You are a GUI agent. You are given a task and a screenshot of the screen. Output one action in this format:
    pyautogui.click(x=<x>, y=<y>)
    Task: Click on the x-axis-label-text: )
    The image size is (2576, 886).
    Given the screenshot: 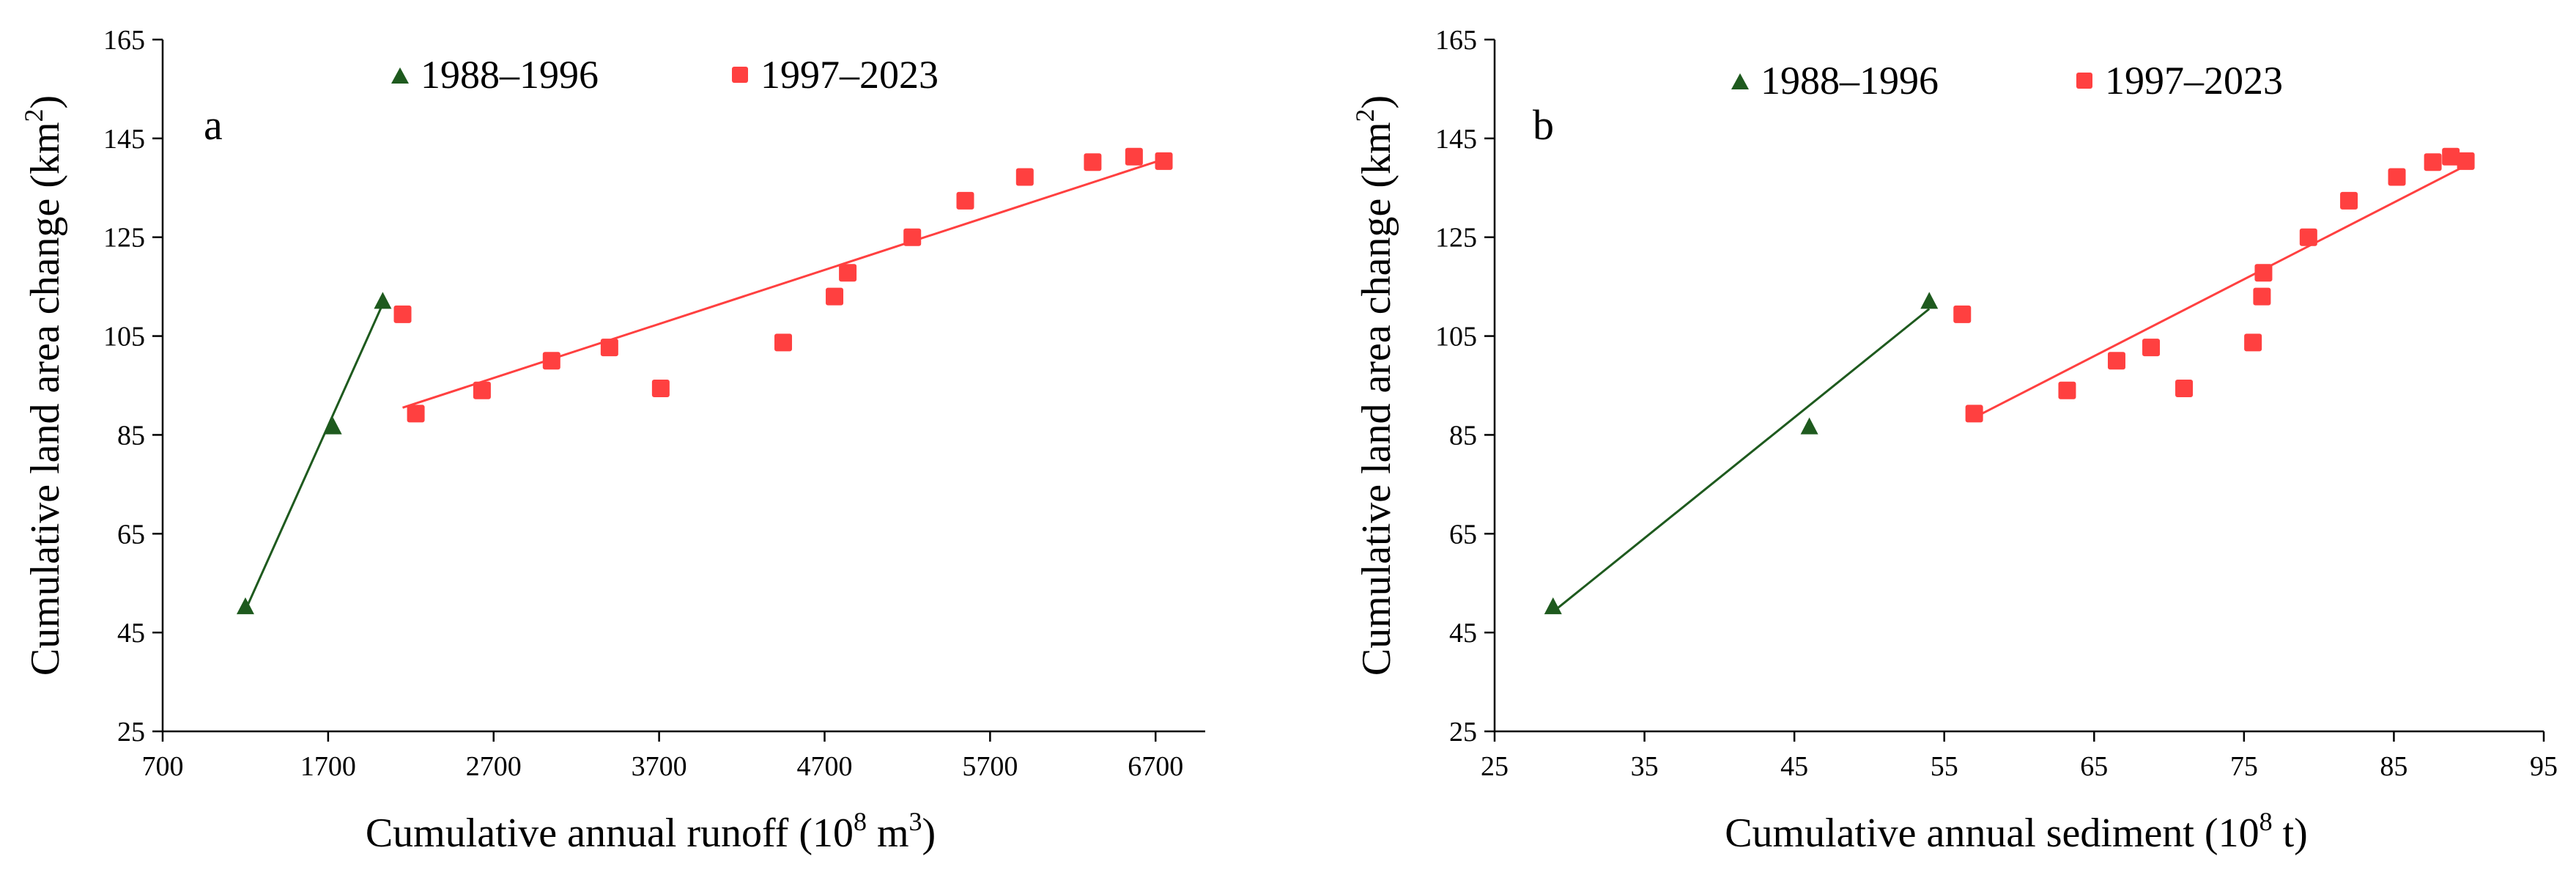 What is the action you would take?
    pyautogui.click(x=929, y=833)
    